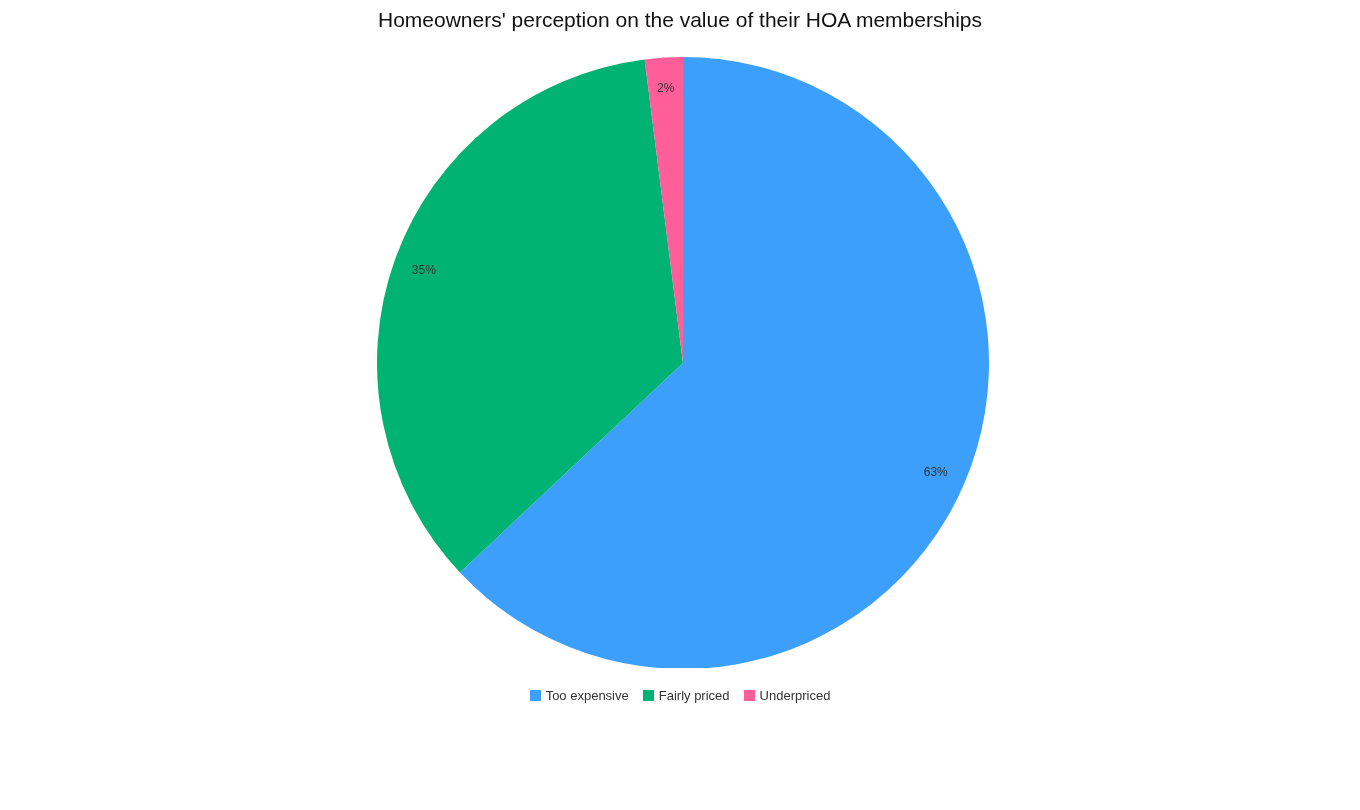 The image size is (1360, 810). I want to click on chart-title: Homeowners' perception on the value of their HOA memberships, so click(680, 20).